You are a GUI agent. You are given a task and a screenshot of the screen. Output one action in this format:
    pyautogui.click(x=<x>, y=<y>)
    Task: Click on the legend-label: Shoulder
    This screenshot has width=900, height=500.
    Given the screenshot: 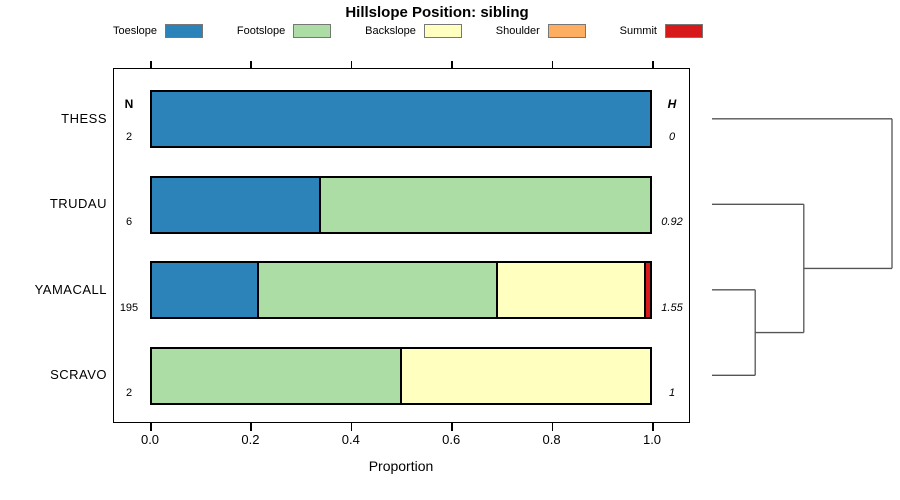 What is the action you would take?
    pyautogui.click(x=517, y=31)
    